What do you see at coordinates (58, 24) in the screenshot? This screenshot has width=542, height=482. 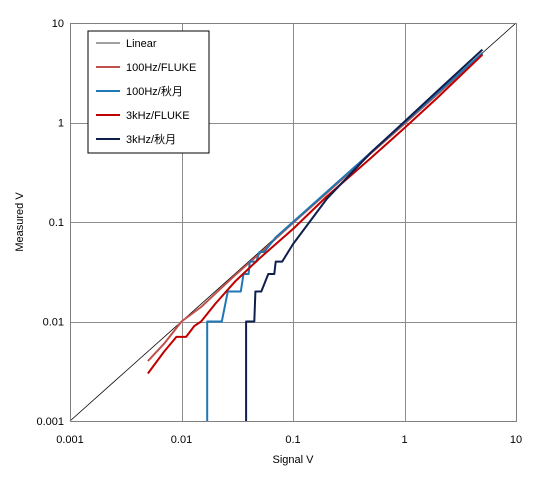 I see `y-tick-label: 10` at bounding box center [58, 24].